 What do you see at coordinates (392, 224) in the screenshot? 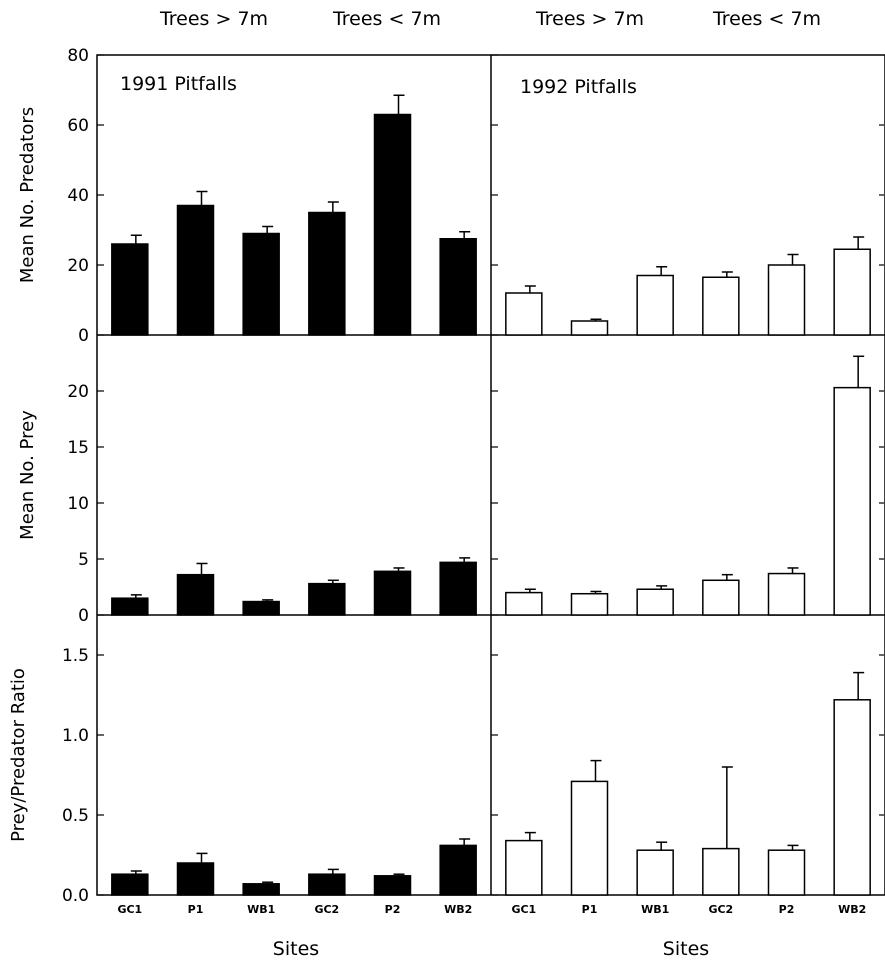
I see `predators-1991-bar-p2` at bounding box center [392, 224].